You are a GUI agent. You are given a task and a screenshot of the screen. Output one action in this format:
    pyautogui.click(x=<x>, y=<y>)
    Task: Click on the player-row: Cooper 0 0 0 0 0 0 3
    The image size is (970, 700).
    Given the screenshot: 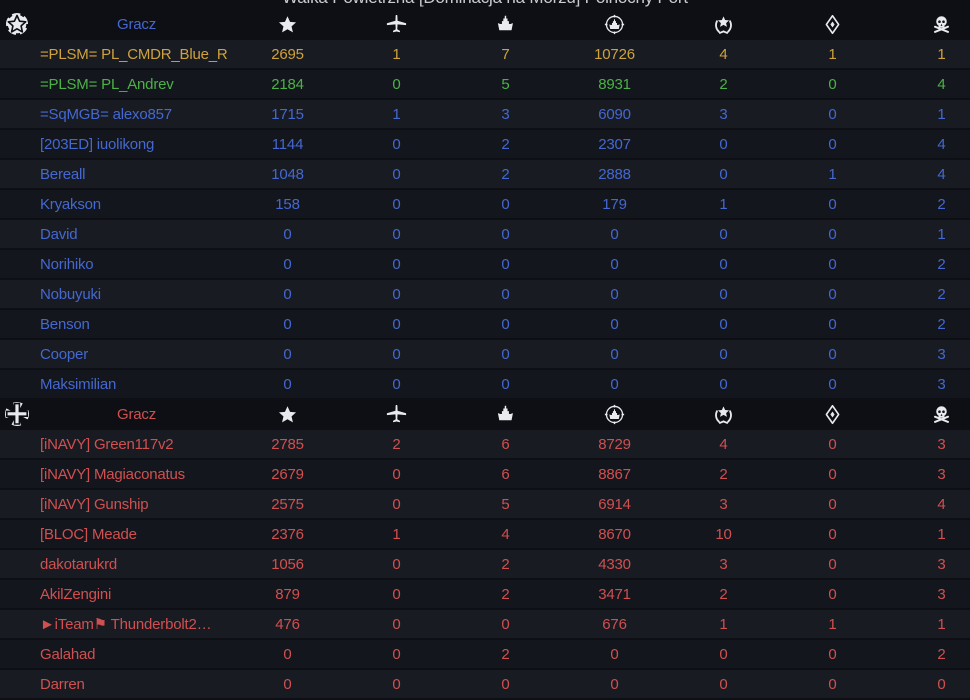 What is the action you would take?
    pyautogui.click(x=485, y=354)
    